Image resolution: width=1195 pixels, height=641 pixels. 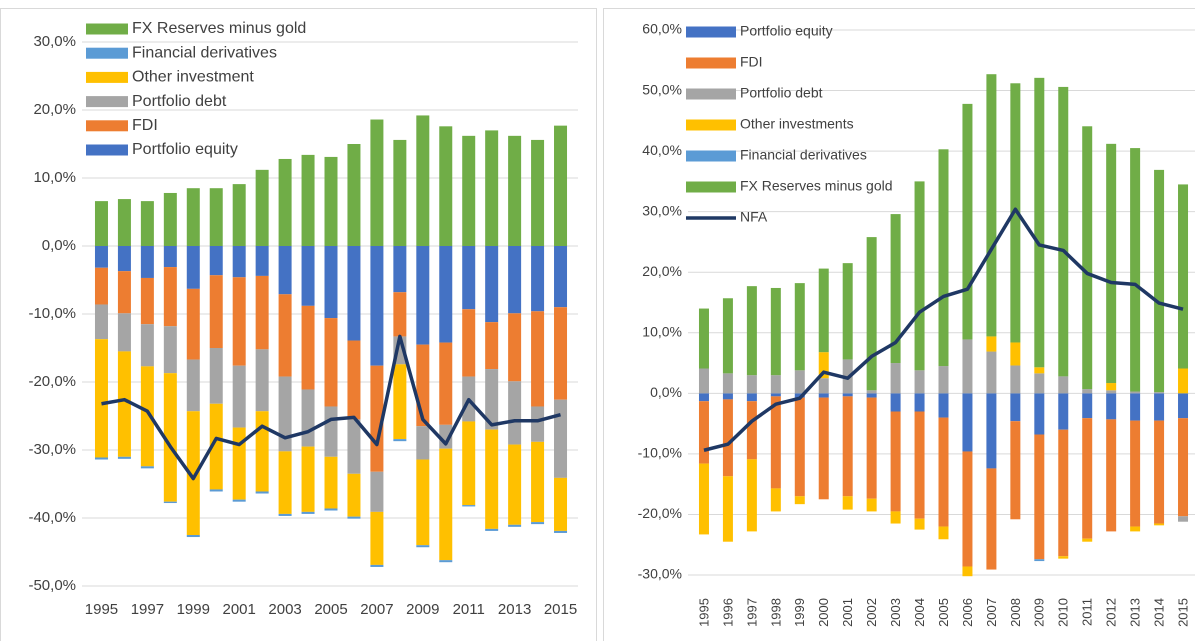 What do you see at coordinates (871, 612) in the screenshot?
I see `x-tick-label: 2002` at bounding box center [871, 612].